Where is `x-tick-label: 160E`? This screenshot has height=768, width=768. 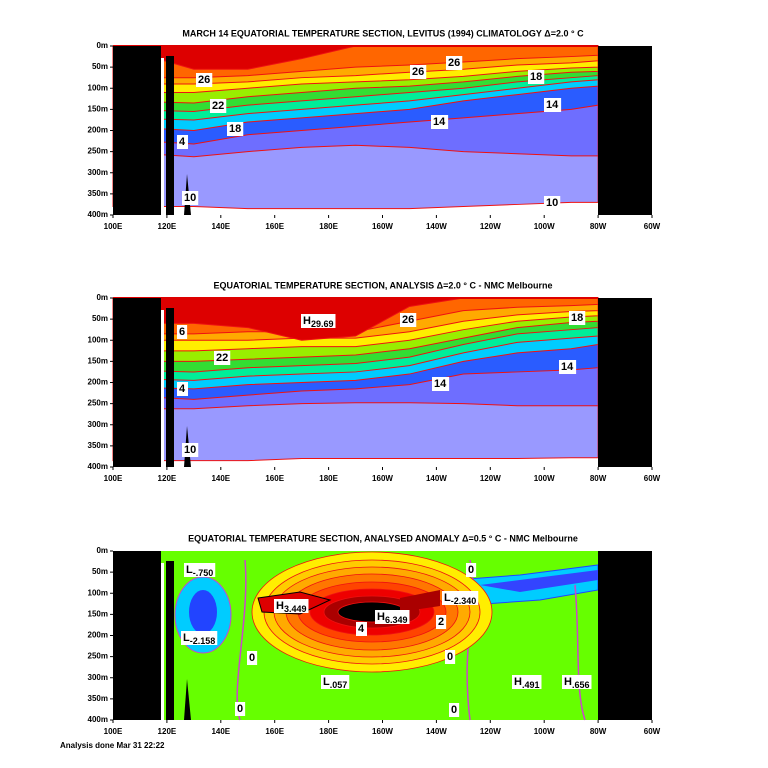
x-tick-label: 160E is located at coordinates (274, 731).